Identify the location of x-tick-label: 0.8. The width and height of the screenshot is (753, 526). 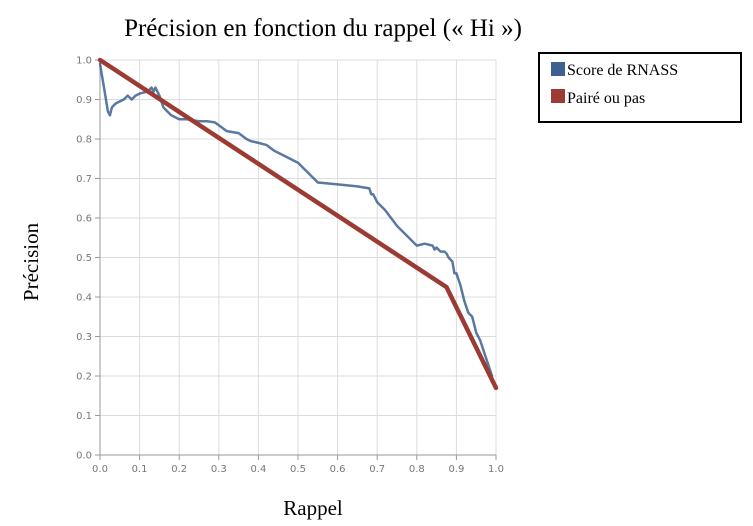
(417, 469).